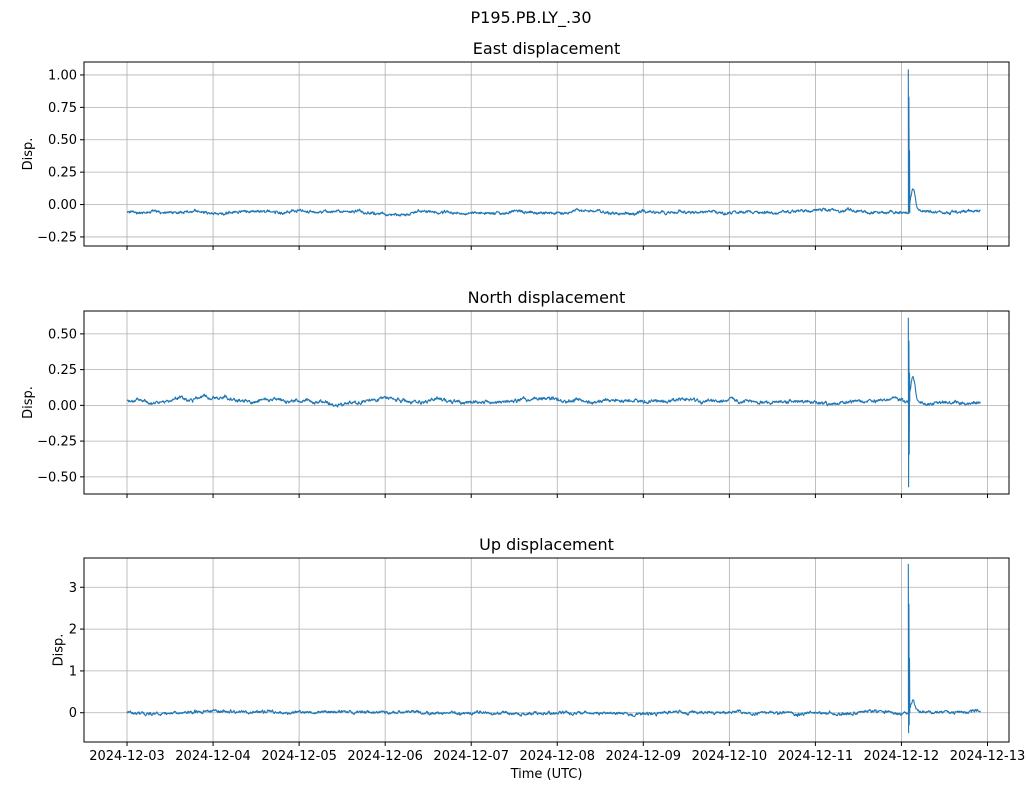 The width and height of the screenshot is (1027, 795). I want to click on panel-title: East displacement, so click(546, 48).